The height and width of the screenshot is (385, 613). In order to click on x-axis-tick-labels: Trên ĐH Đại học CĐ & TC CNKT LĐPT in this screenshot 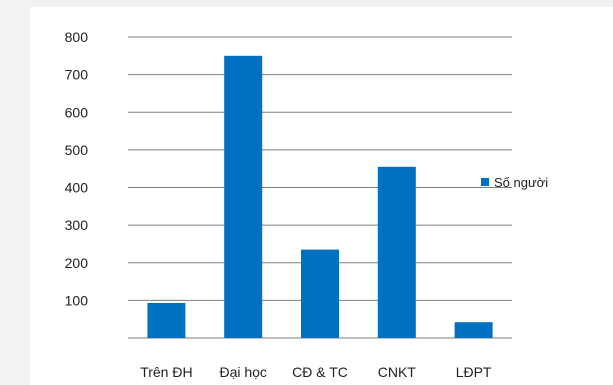, I will do `click(316, 372)`.